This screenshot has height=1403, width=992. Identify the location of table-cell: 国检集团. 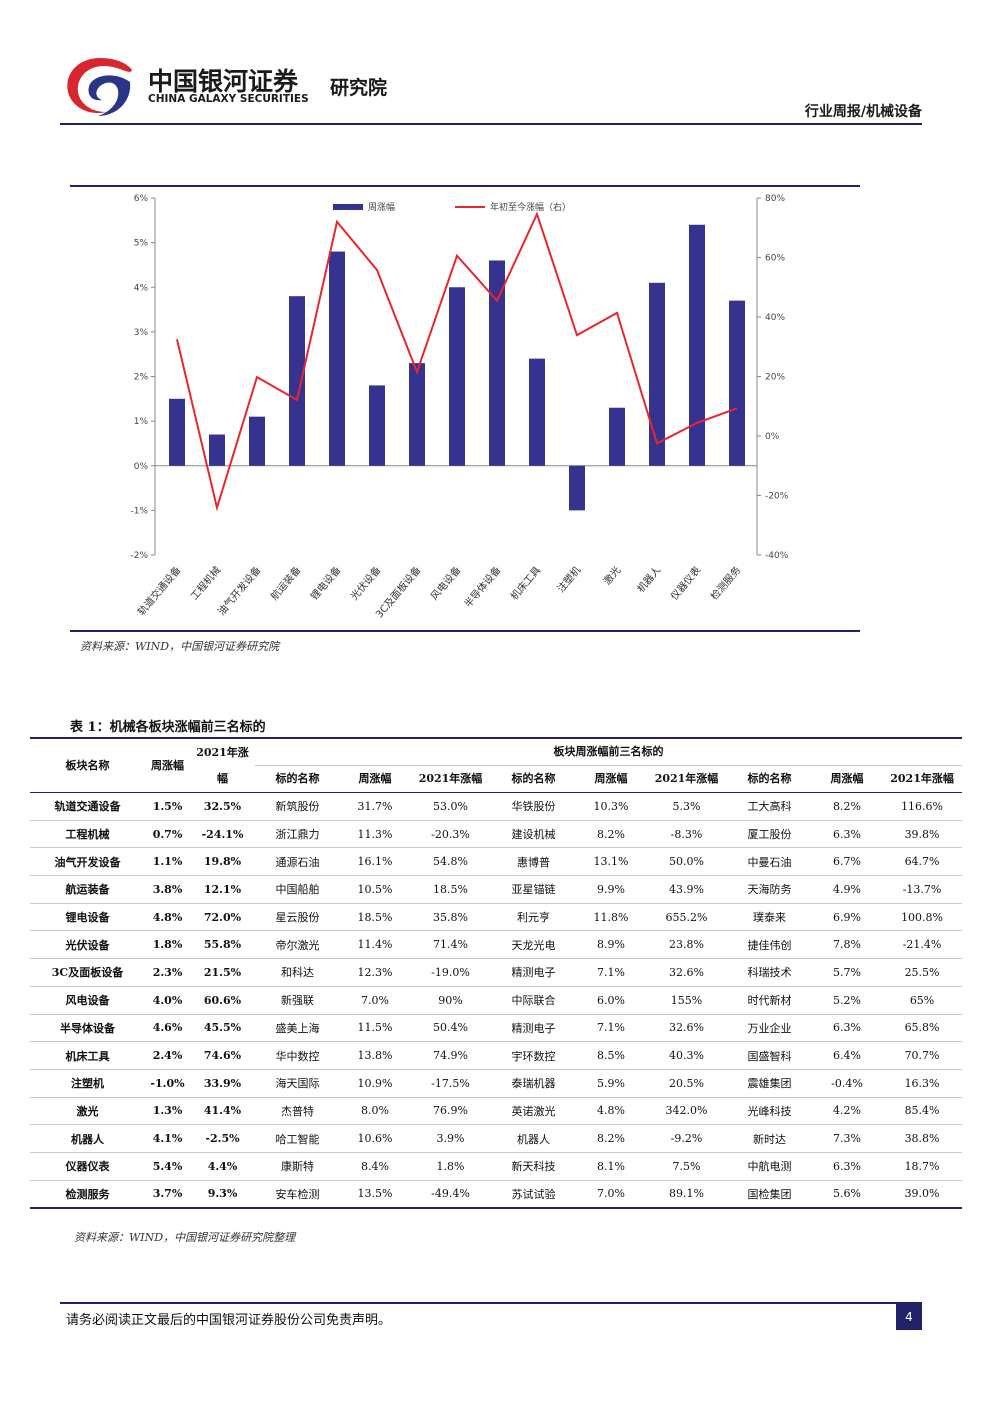
(769, 1195).